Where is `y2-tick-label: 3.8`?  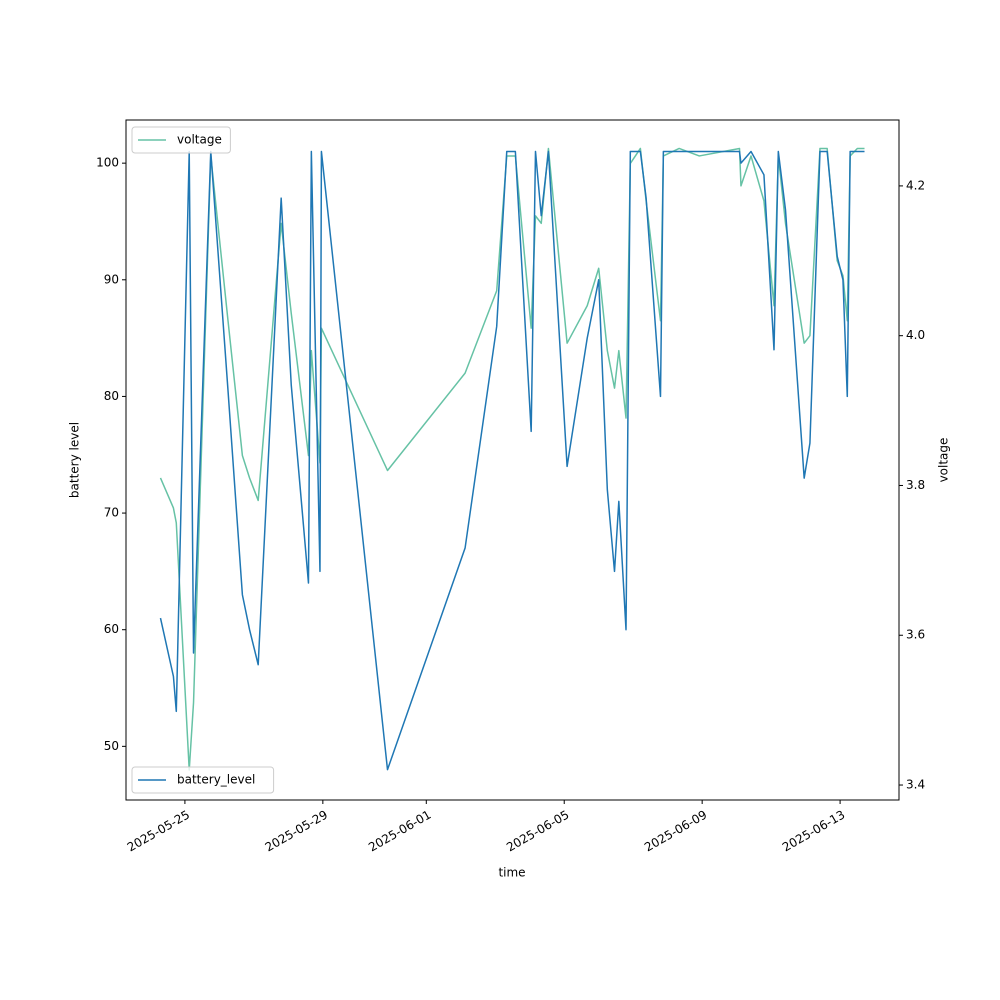 y2-tick-label: 3.8 is located at coordinates (915, 485).